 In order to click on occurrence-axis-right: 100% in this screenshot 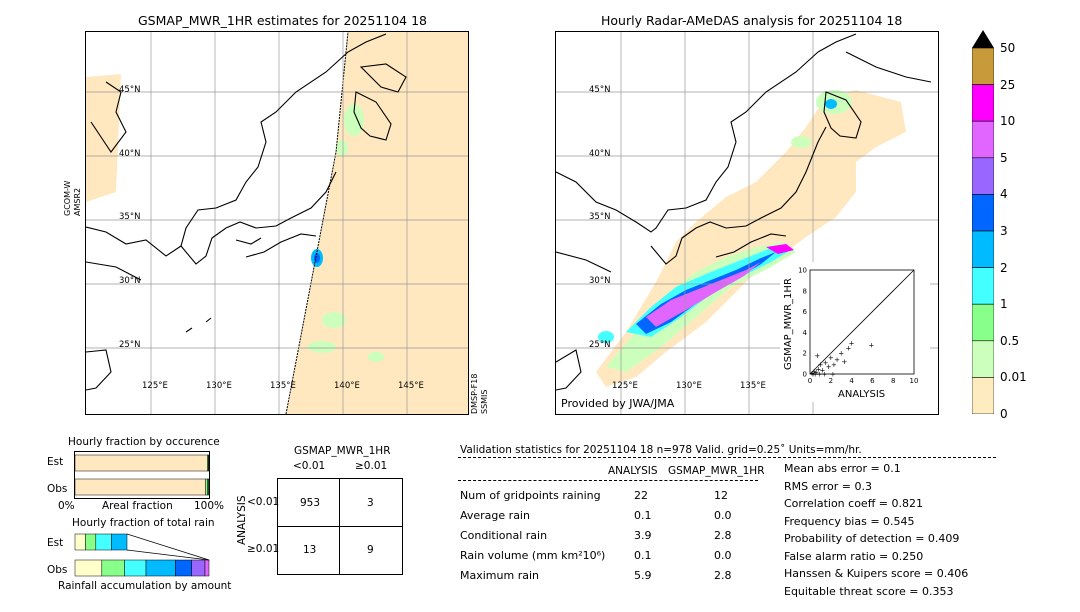, I will do `click(209, 506)`.